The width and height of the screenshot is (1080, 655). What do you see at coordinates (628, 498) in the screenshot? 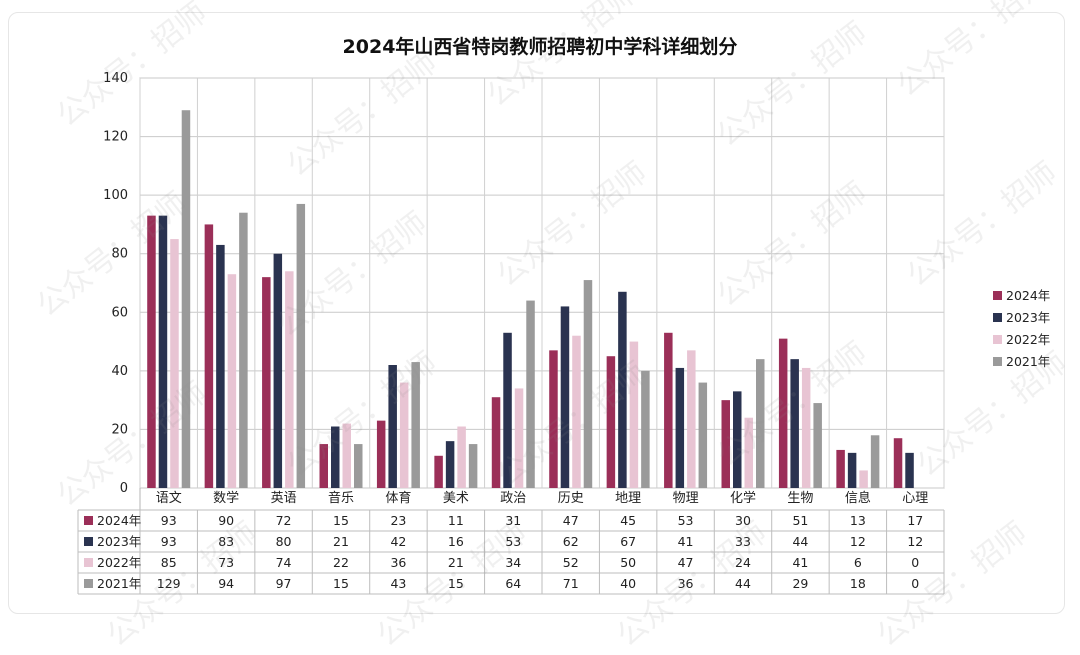
I see `category-label: 地理` at bounding box center [628, 498].